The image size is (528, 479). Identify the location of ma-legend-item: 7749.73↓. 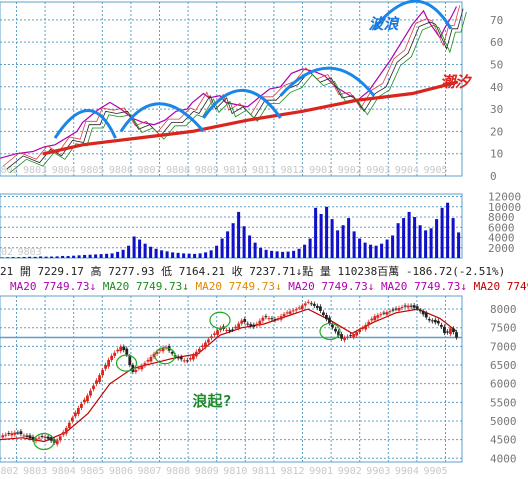
(166, 286).